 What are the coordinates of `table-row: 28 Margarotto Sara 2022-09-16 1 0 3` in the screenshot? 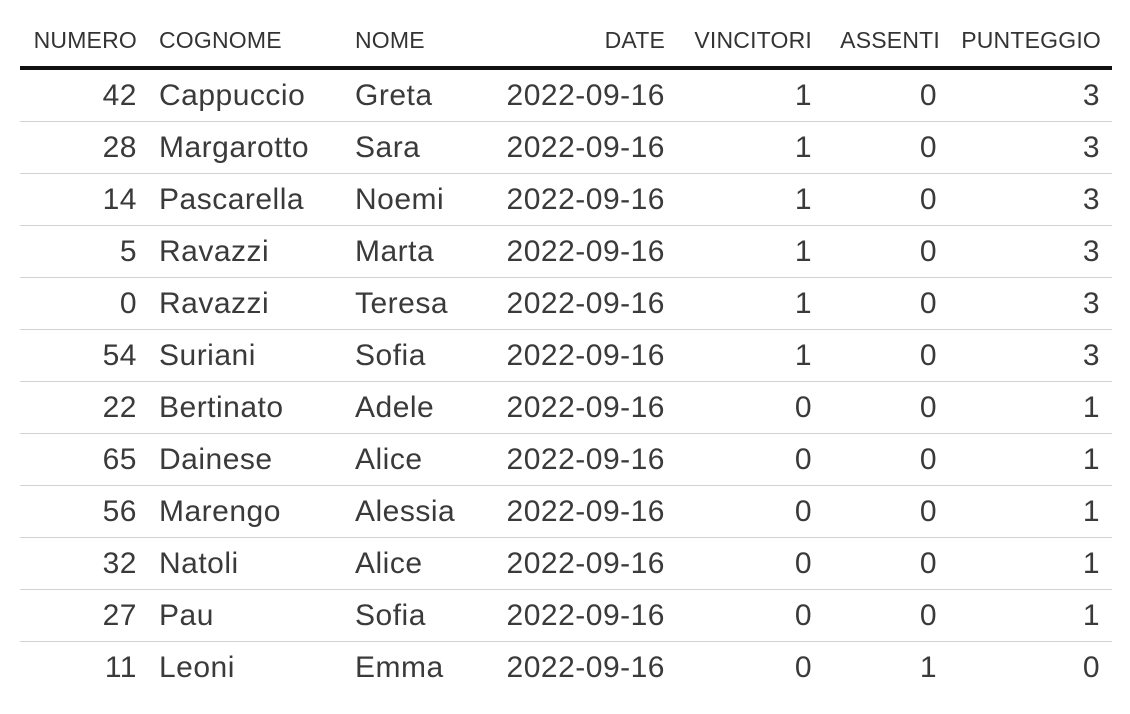 It's located at (566, 148).